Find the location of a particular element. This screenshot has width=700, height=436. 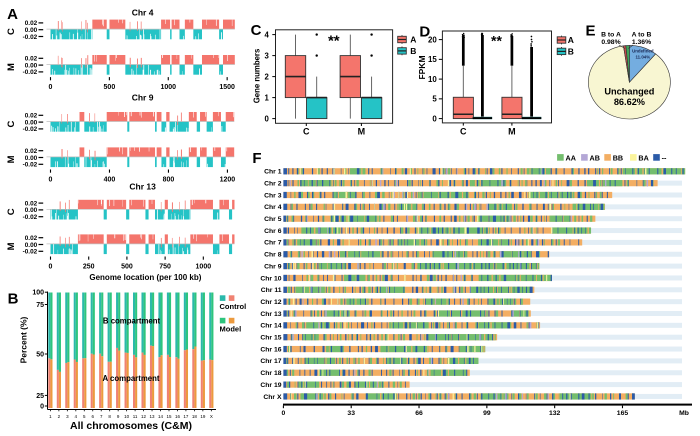

svg-text: 100 is located at coordinates (38, 293).